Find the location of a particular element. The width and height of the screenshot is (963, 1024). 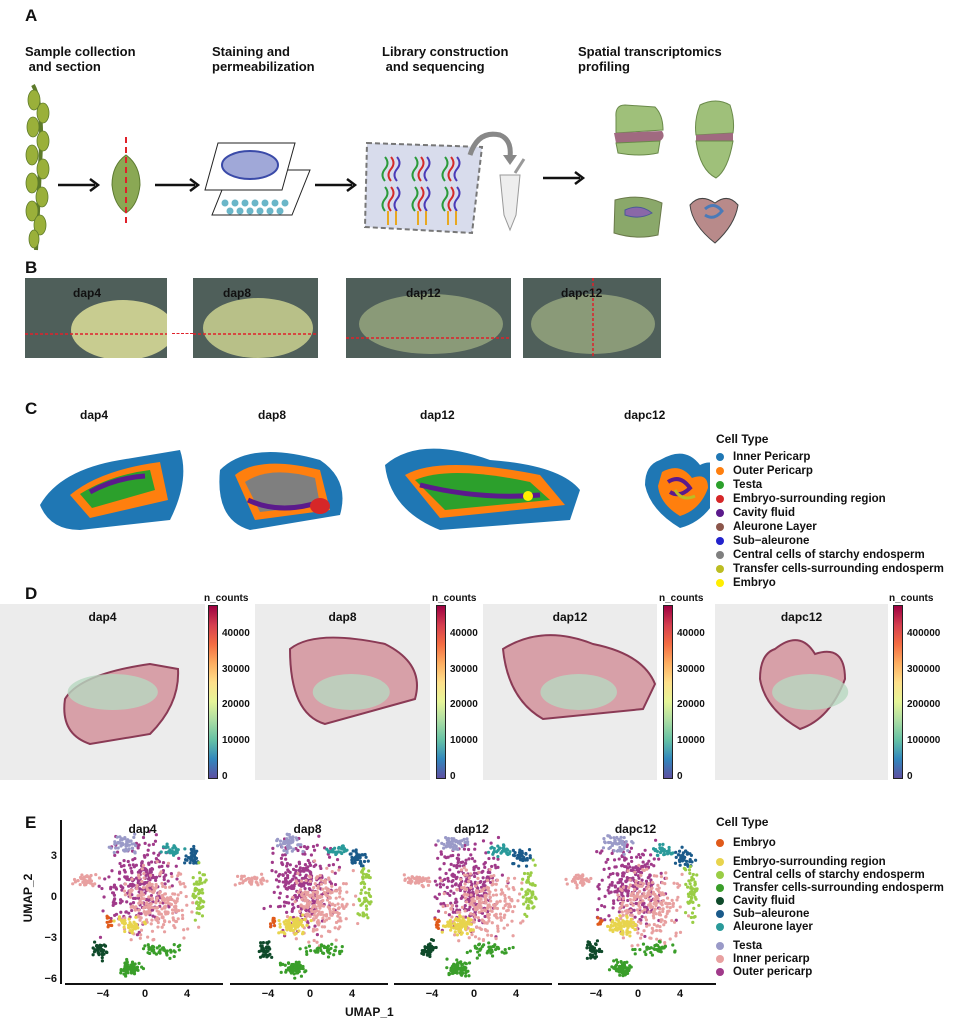

legend-item: Sub−aleurone is located at coordinates (830, 913).